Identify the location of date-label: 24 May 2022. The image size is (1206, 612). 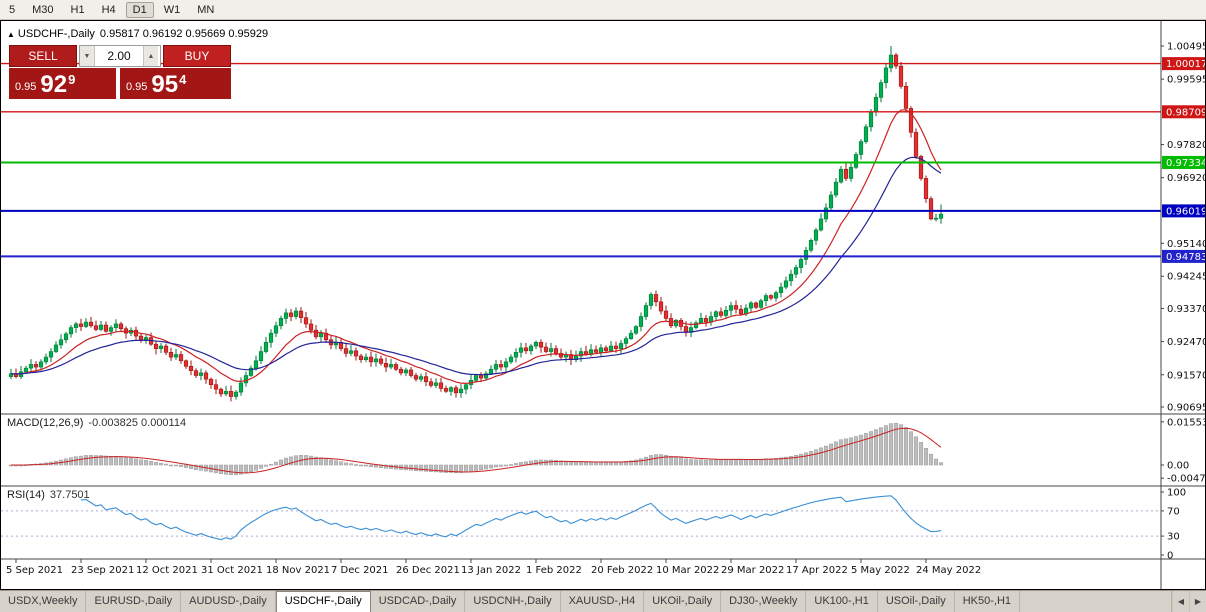
(948, 570).